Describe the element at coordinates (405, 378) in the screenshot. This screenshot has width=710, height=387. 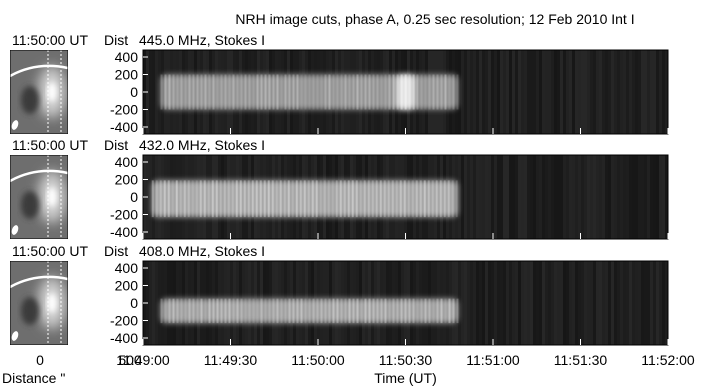
I see `x-axis-title: Time (UT)` at that location.